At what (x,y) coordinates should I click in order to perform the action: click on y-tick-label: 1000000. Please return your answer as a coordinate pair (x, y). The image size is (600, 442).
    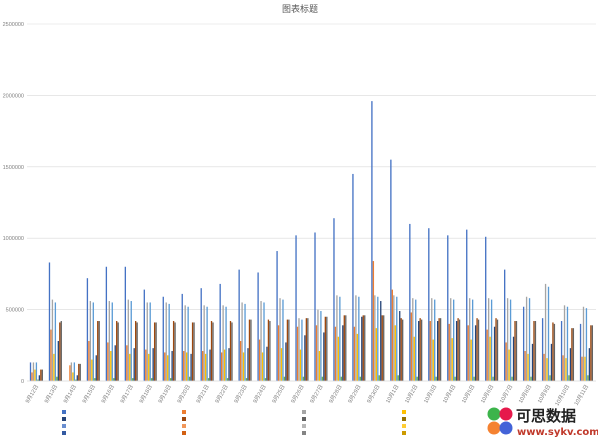
    Looking at the image, I should click on (13, 239).